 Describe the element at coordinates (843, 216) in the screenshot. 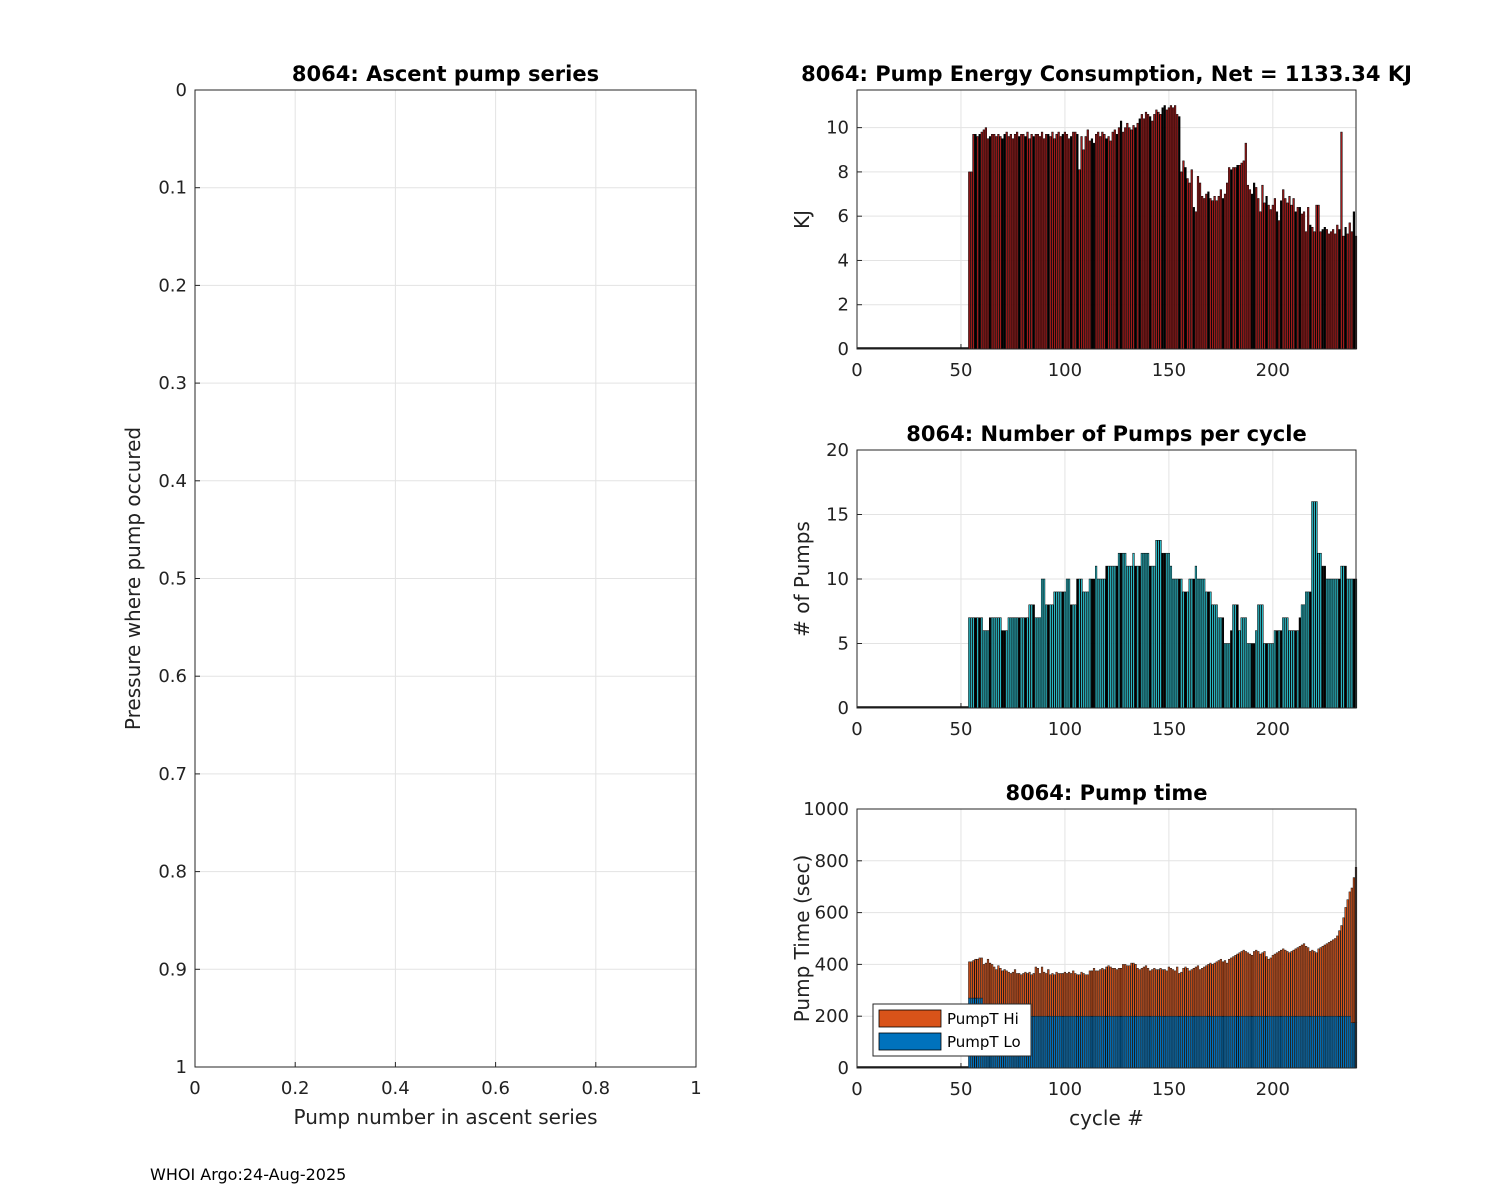

I see `y-tick-label: 6` at that location.